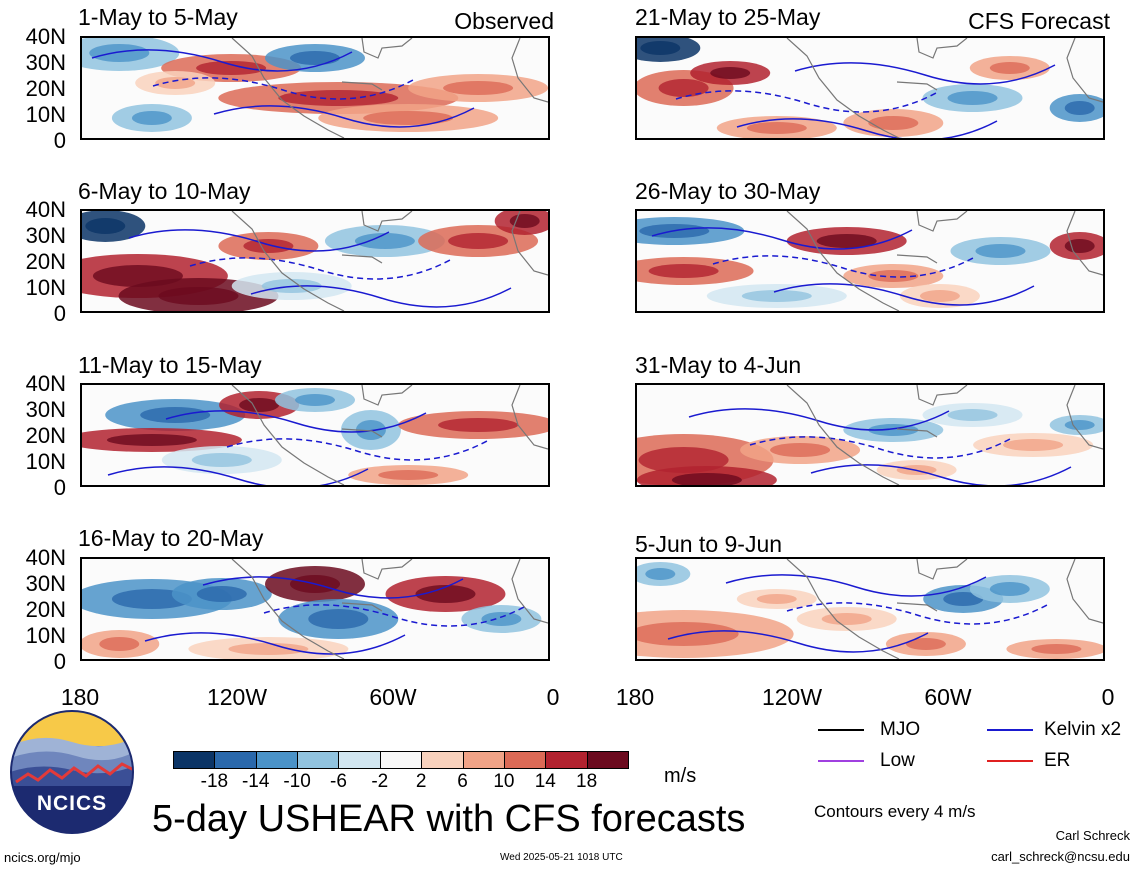 This screenshot has width=1135, height=871. I want to click on colorbar-tick-label: -10, so click(297, 781).